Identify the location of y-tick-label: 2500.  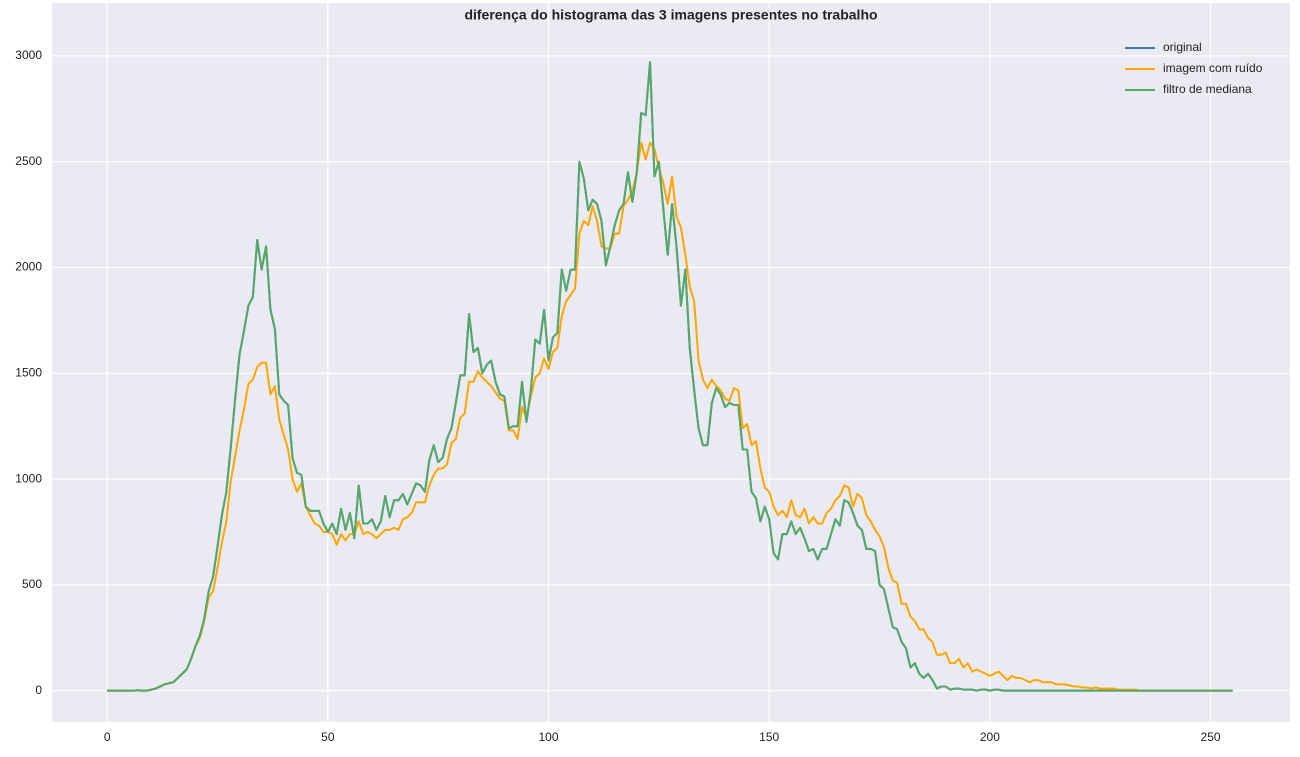
(28, 161).